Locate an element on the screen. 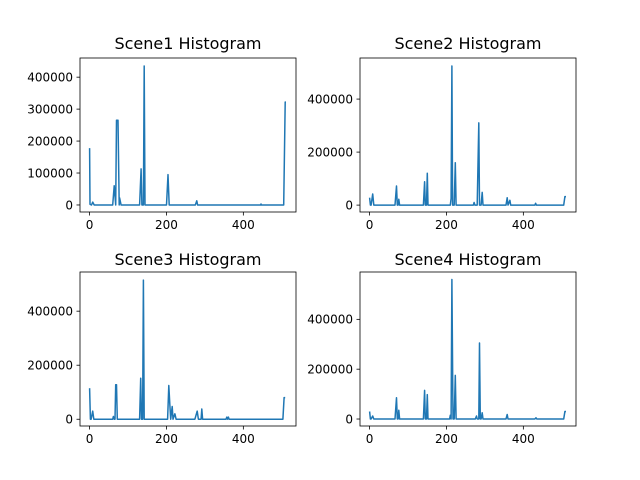 This screenshot has height=480, width=640. subplot-title: Scene3 Histogram is located at coordinates (187, 259).